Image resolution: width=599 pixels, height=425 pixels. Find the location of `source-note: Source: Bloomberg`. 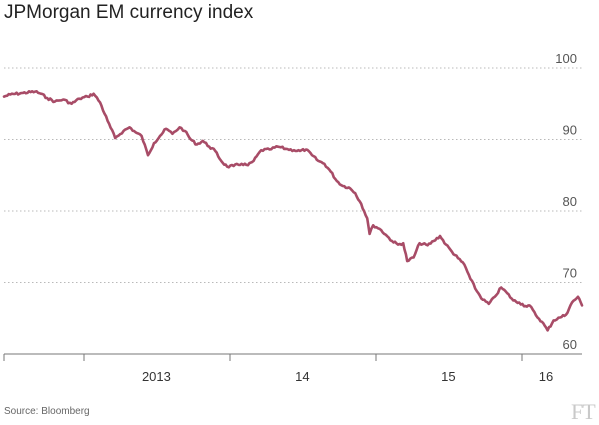

source-note: Source: Bloomberg is located at coordinates (47, 411).